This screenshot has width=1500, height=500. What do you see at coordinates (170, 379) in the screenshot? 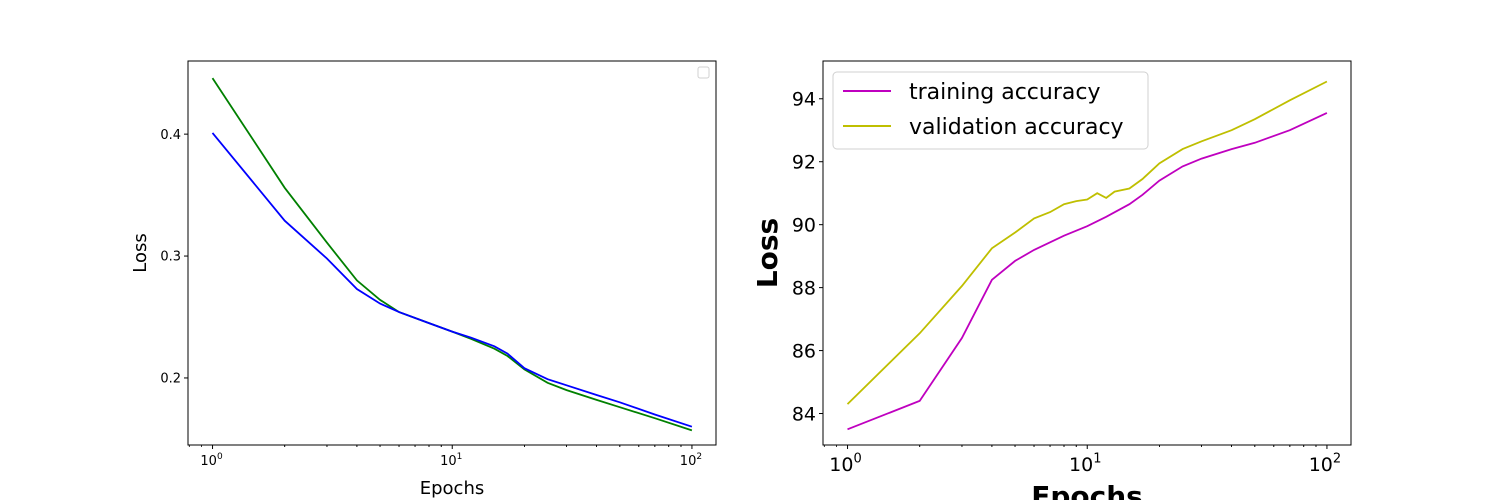
I see `y-tick-label: 0.2` at bounding box center [170, 379].